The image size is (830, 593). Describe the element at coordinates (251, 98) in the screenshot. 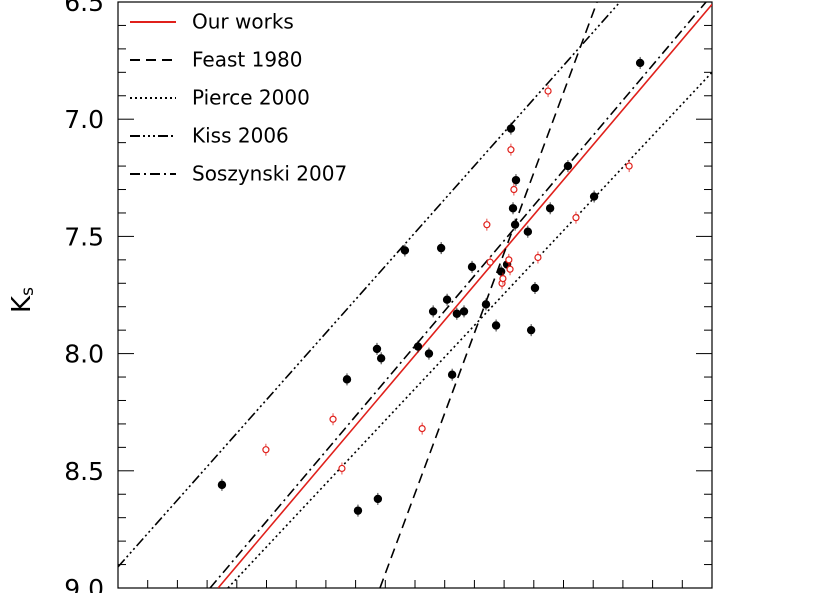

I see `legend-label: Pierce 2000` at that location.